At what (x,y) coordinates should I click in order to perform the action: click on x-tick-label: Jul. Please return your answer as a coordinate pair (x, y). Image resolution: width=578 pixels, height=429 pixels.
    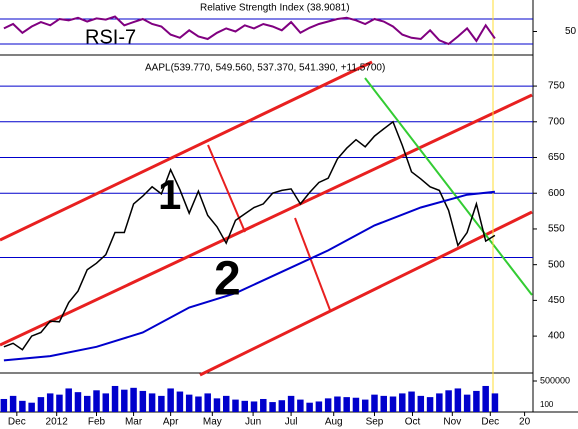
    Looking at the image, I should click on (291, 422).